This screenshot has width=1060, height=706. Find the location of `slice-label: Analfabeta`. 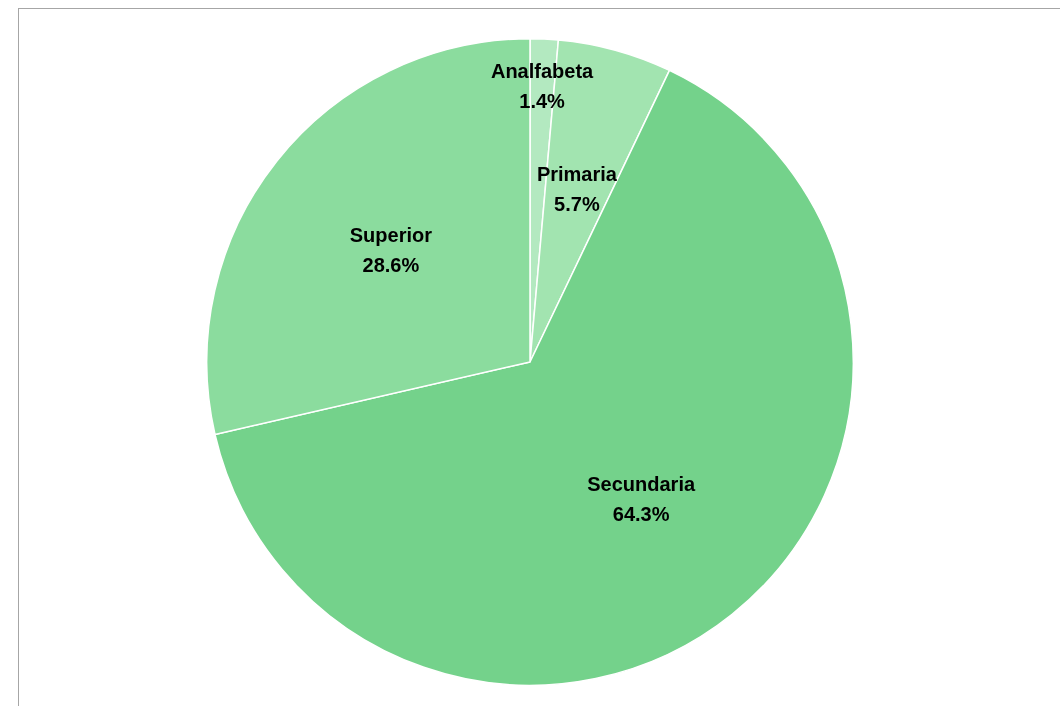

slice-label: Analfabeta is located at coordinates (542, 71).